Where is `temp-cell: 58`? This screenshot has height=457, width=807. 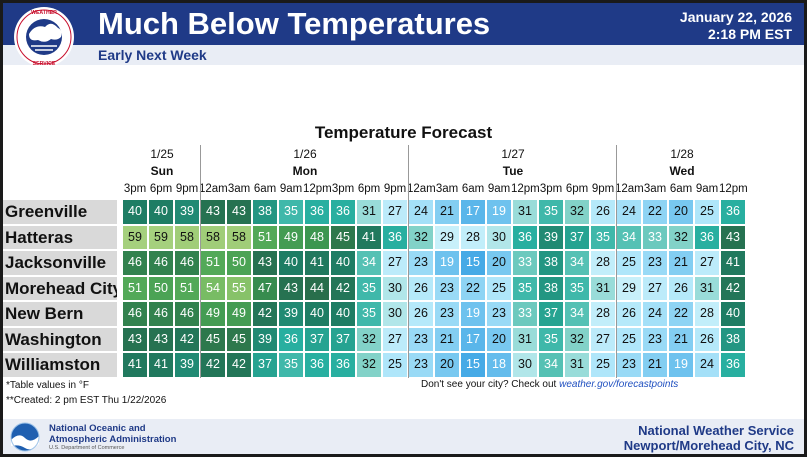 temp-cell: 58 is located at coordinates (187, 237).